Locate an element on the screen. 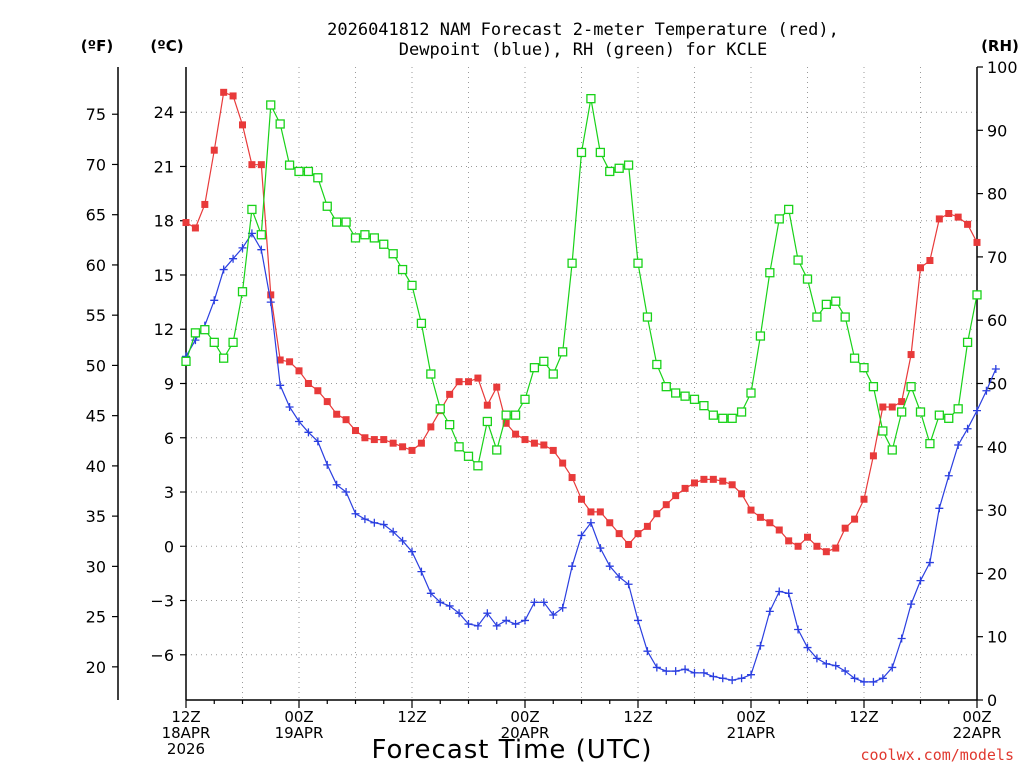  fahrenheit-tick-label: 25 is located at coordinates (96, 617).